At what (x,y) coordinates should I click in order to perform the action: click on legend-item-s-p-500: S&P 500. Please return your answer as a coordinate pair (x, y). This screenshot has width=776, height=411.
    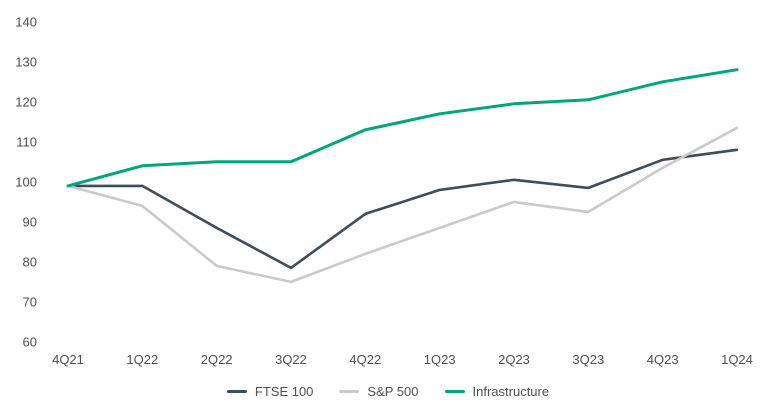
    Looking at the image, I should click on (379, 391).